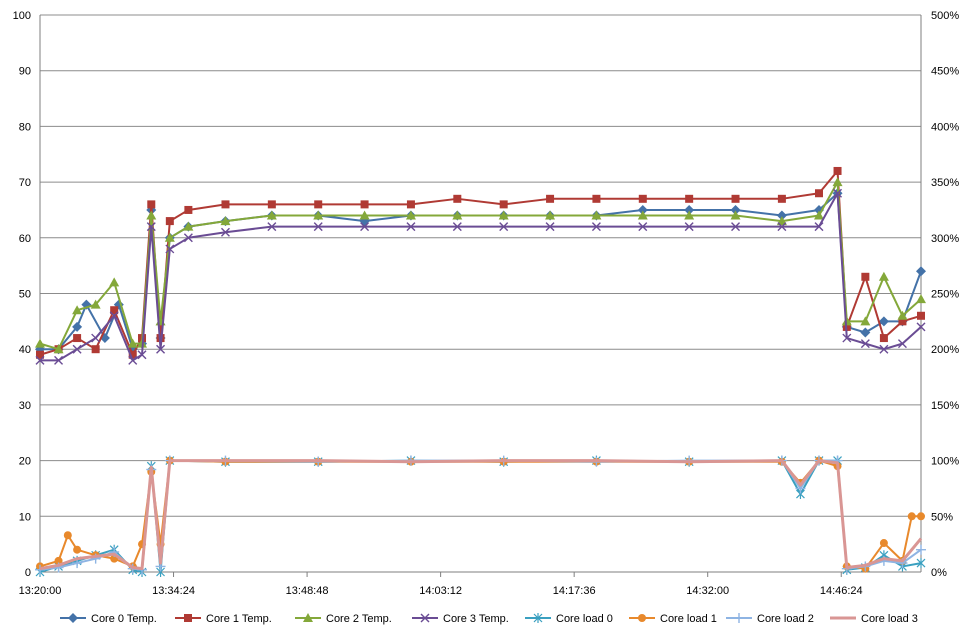 This screenshot has height=644, width=977. I want to click on legend-entry: Core load 1, so click(673, 619).